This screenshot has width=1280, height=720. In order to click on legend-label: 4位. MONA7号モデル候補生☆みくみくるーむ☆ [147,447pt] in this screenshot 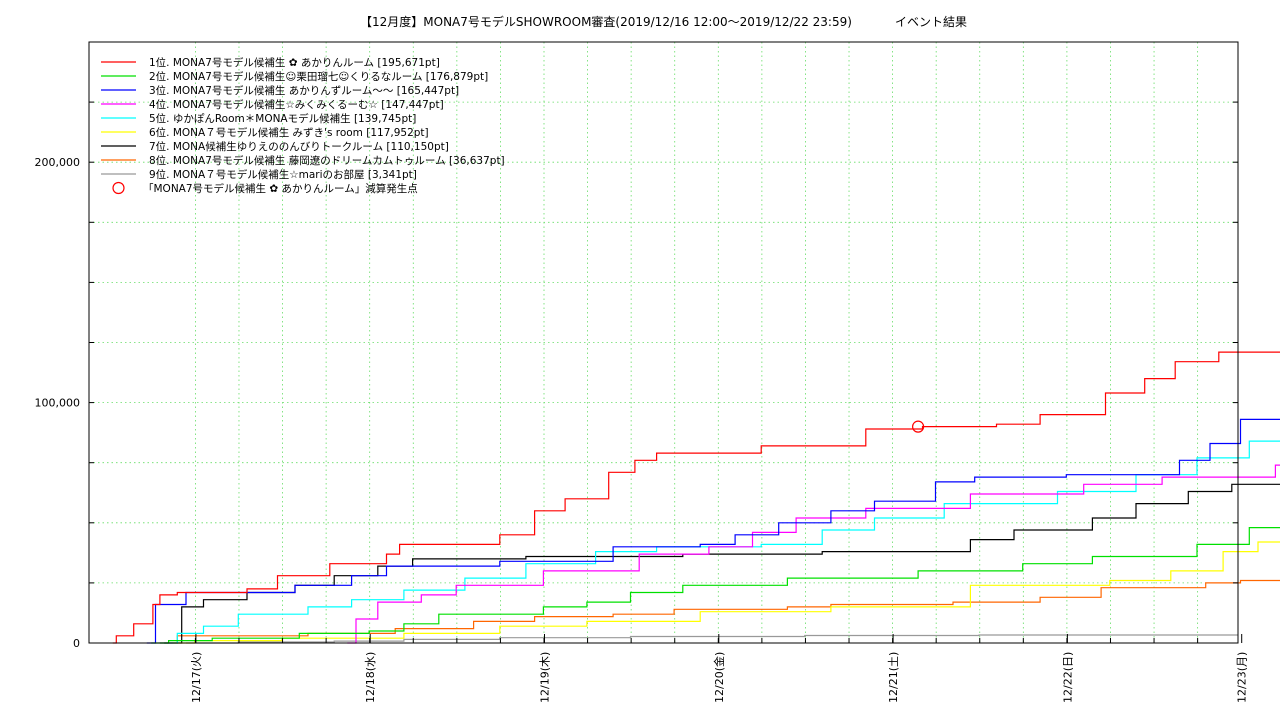, I will do `click(296, 104)`.